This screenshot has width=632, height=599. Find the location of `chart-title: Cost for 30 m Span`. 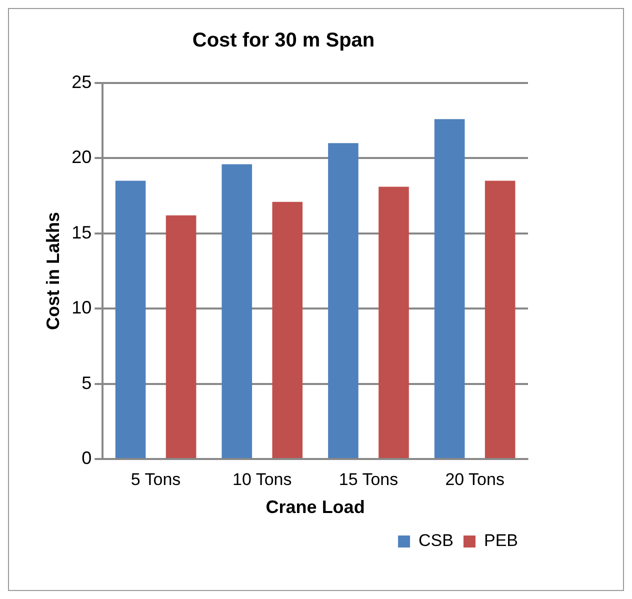

chart-title: Cost for 30 m Span is located at coordinates (283, 41).